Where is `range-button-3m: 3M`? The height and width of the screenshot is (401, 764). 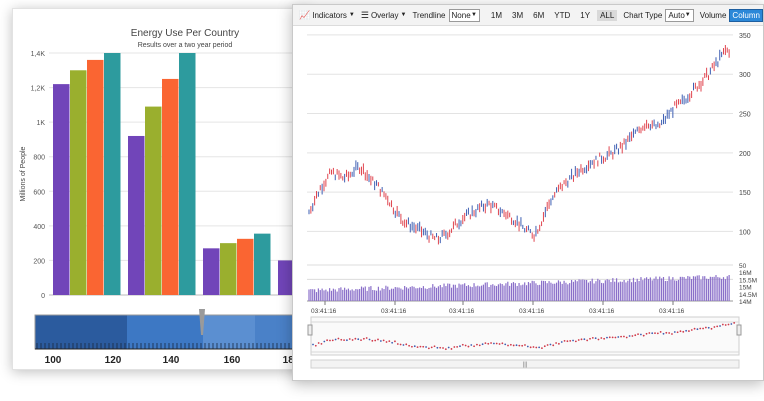
range-button-3m: 3M is located at coordinates (518, 15).